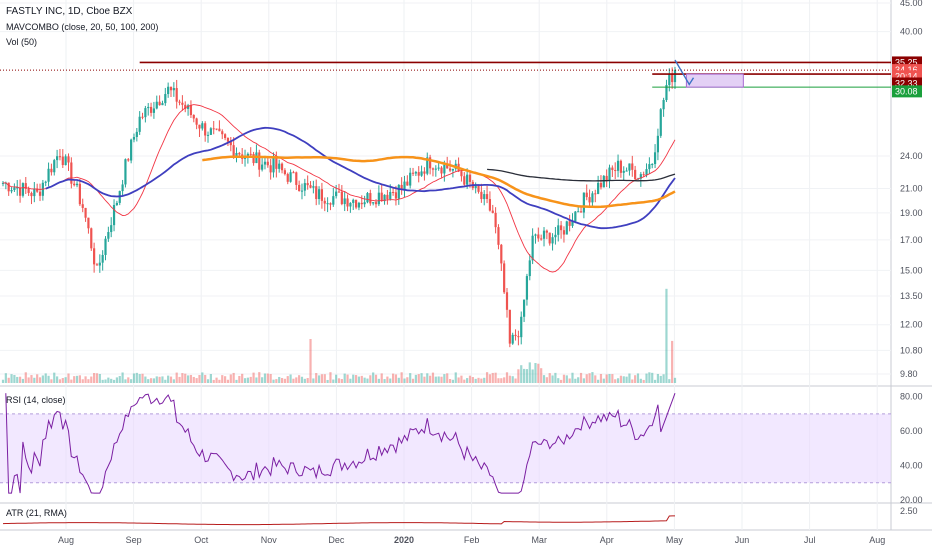 This screenshot has width=932, height=550. What do you see at coordinates (675, 540) in the screenshot?
I see `month-label: May` at bounding box center [675, 540].